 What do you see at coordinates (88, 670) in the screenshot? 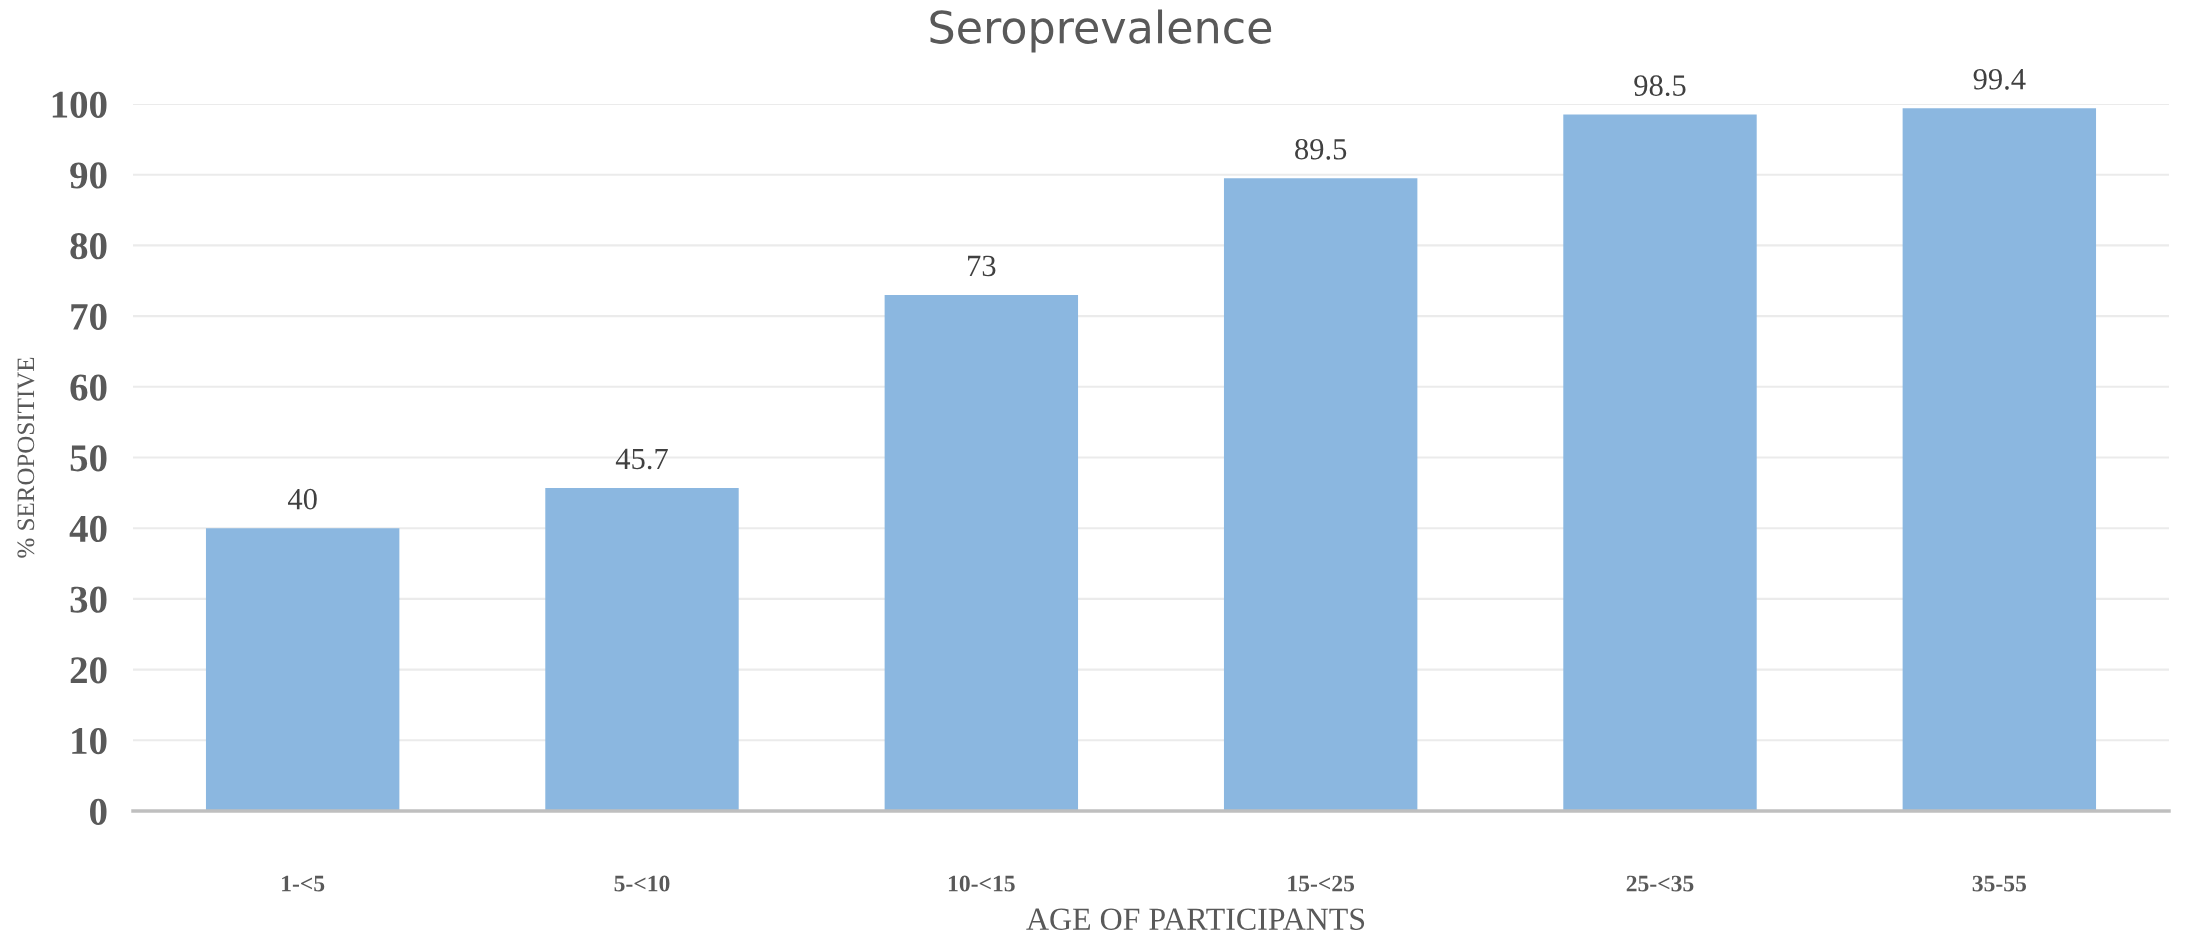
I see `y-tick-label: 20` at bounding box center [88, 670].